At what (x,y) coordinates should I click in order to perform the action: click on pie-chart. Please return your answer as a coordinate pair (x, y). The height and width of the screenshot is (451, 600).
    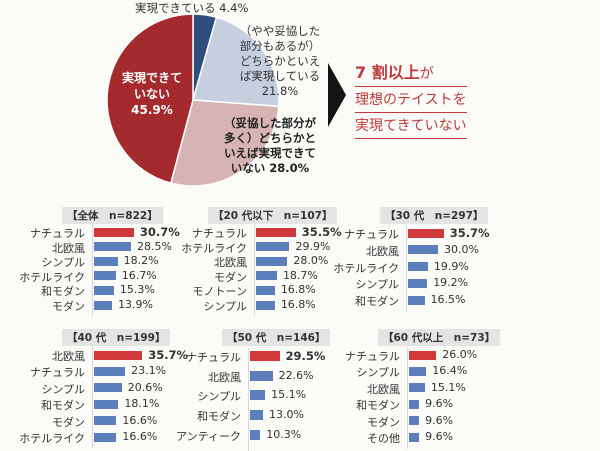
    Looking at the image, I should click on (193, 100).